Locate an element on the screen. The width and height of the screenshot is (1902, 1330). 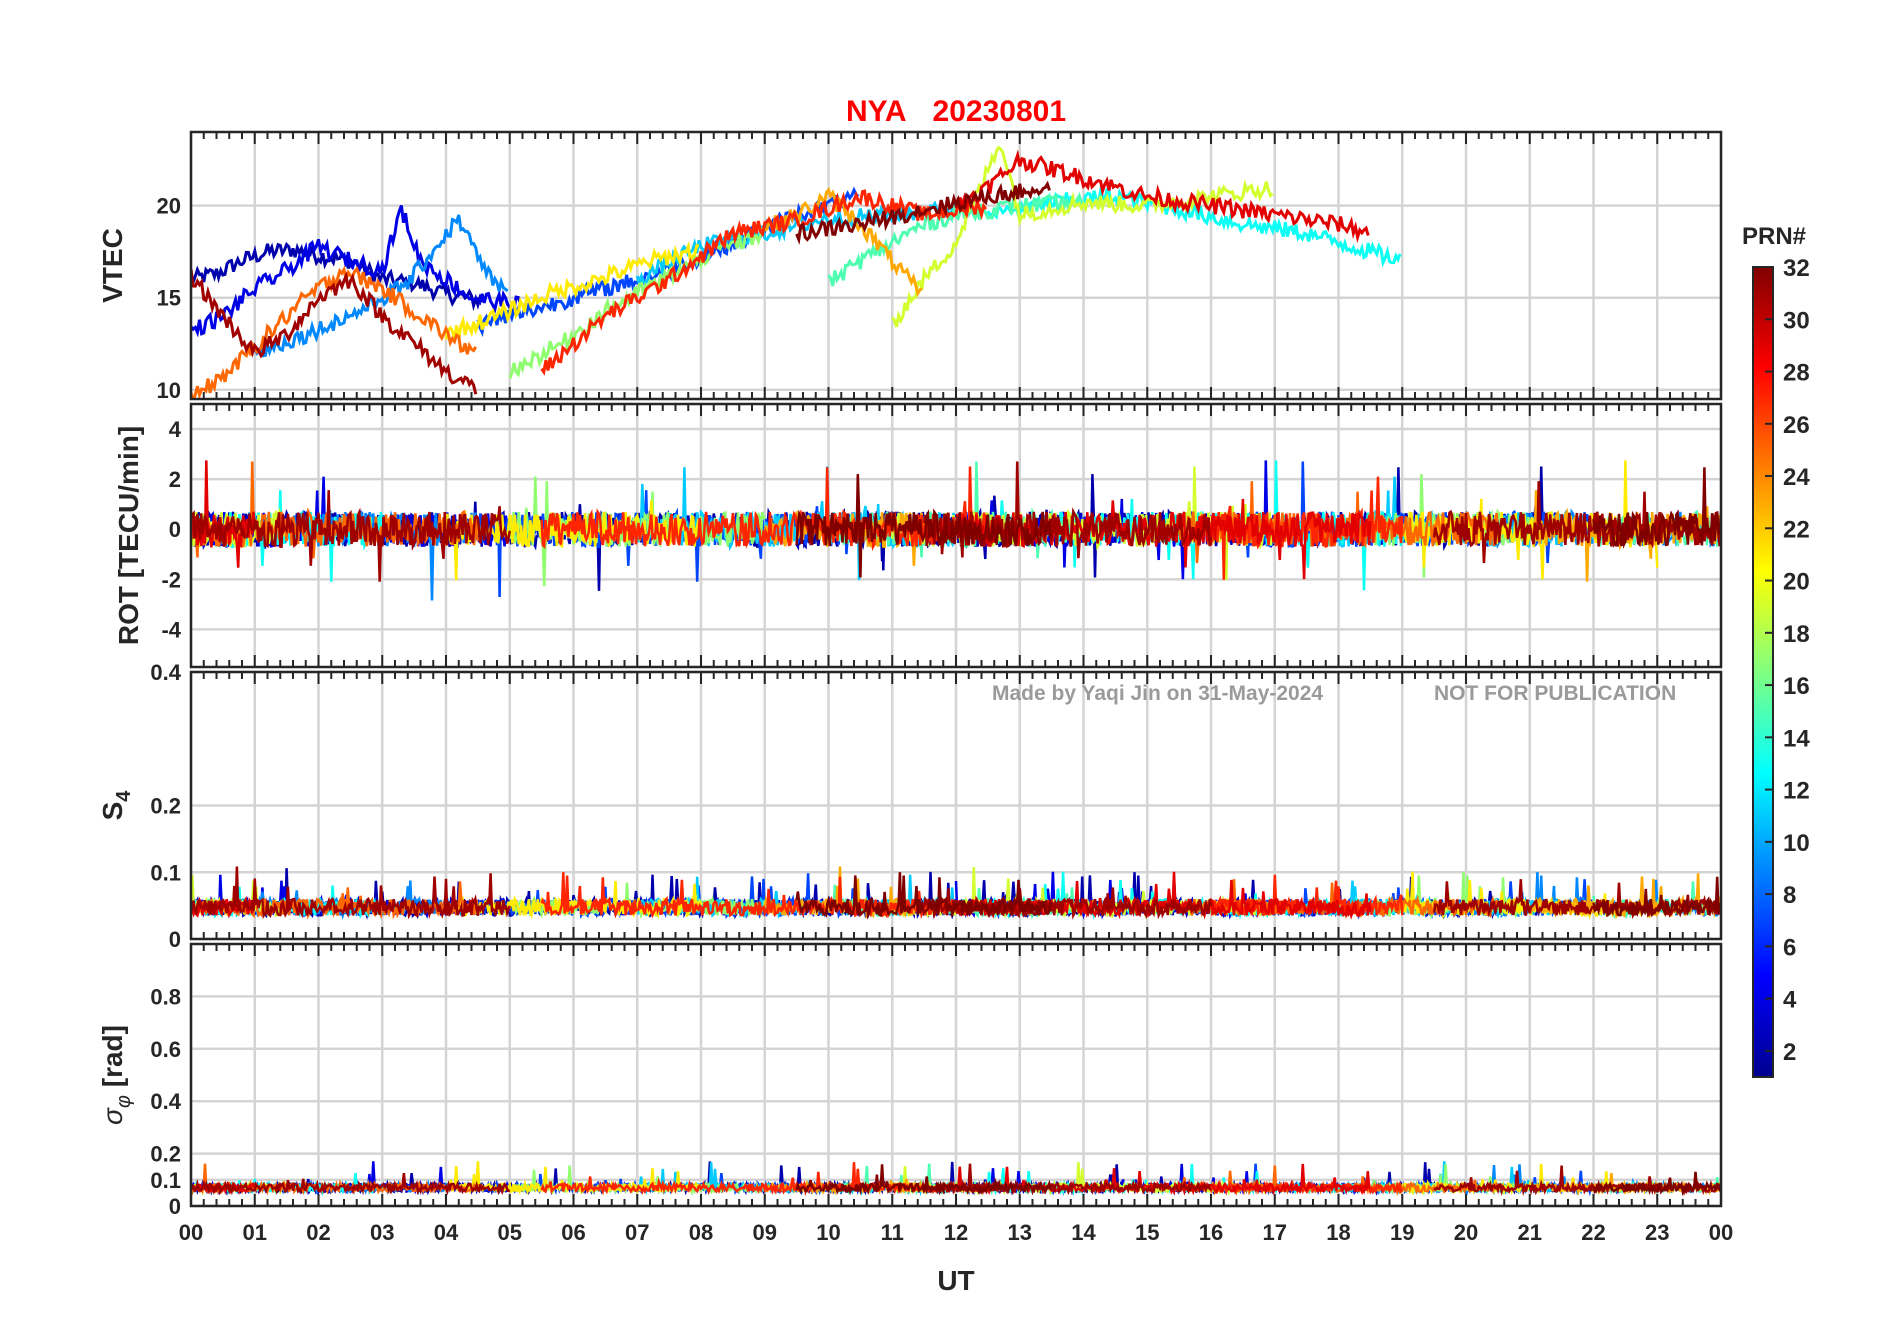
colorbar-tick-label: 6 is located at coordinates (1789, 947).